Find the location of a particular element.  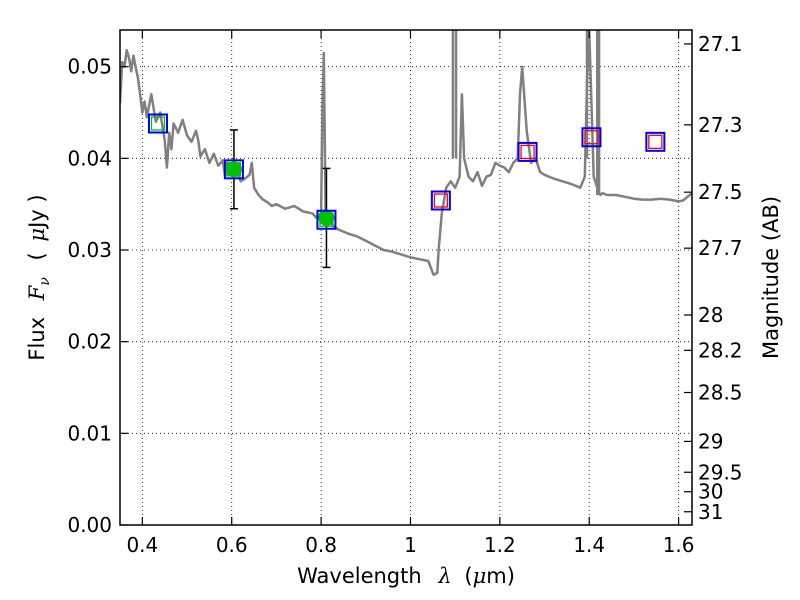

y-tick-label: 0.01 is located at coordinates (89, 433).